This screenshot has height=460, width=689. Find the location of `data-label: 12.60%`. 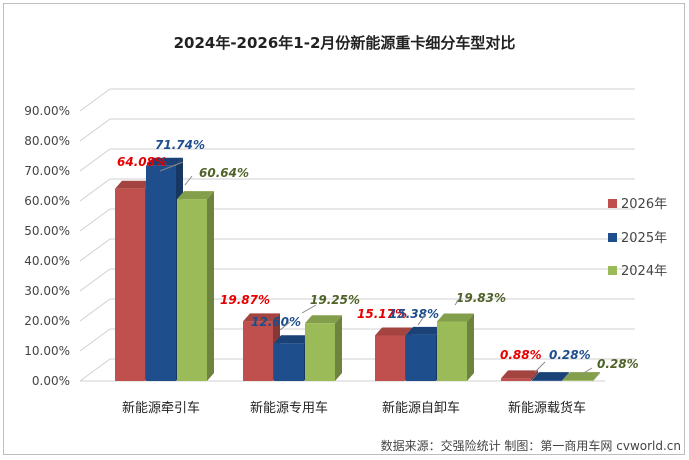

data-label: 12.60% is located at coordinates (276, 322).